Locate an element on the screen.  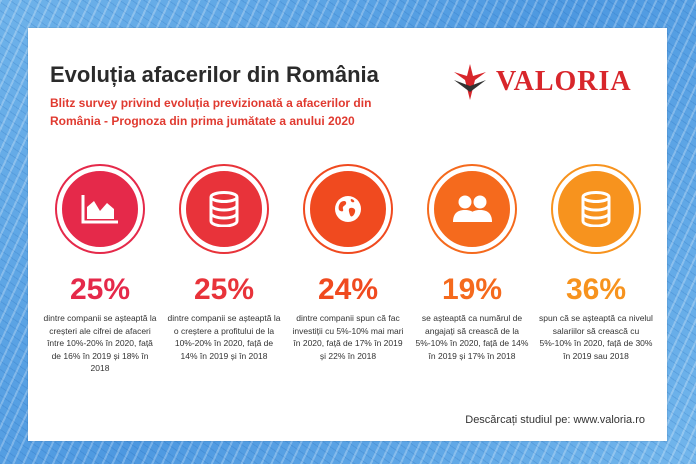
valoria-star-icon is located at coordinates (470, 82).